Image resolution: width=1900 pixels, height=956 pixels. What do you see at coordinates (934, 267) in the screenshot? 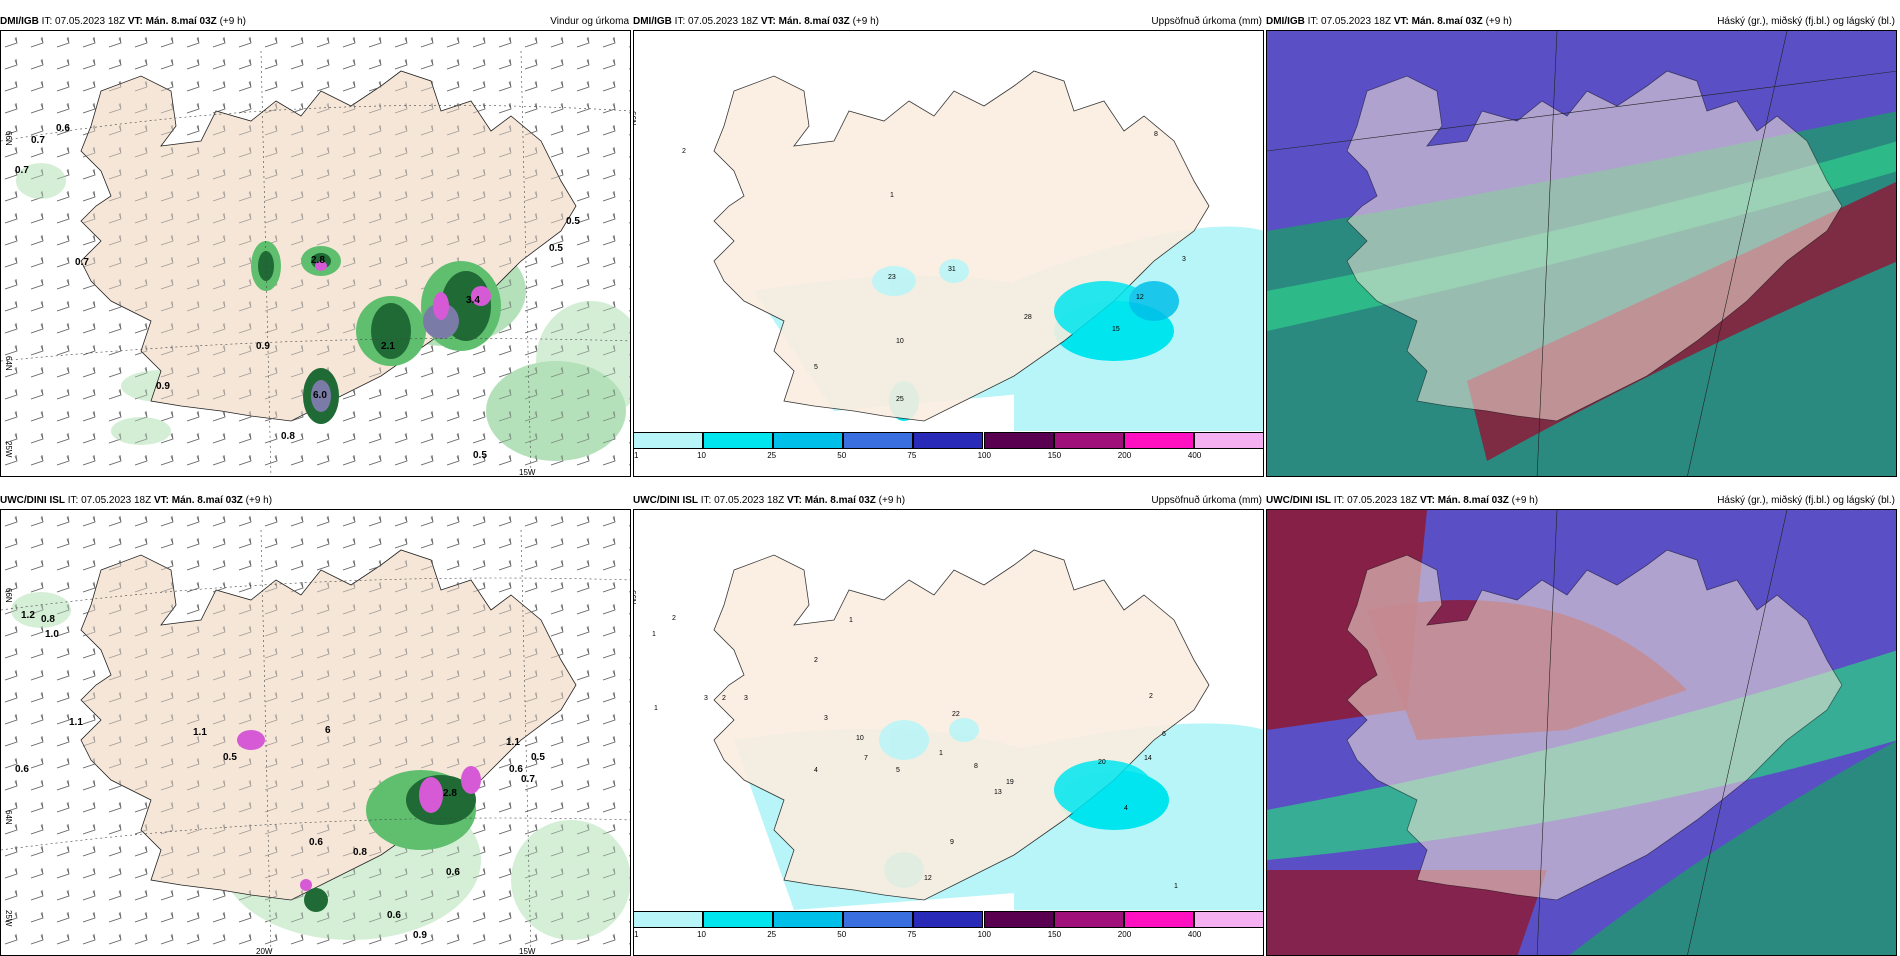
I see `precip-labels: 2 1 8 3 10 5 23 31 25 28 15 12` at bounding box center [934, 267].